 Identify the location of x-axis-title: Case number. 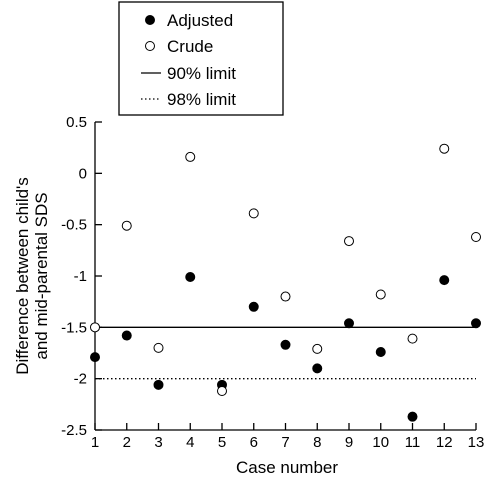
(287, 467).